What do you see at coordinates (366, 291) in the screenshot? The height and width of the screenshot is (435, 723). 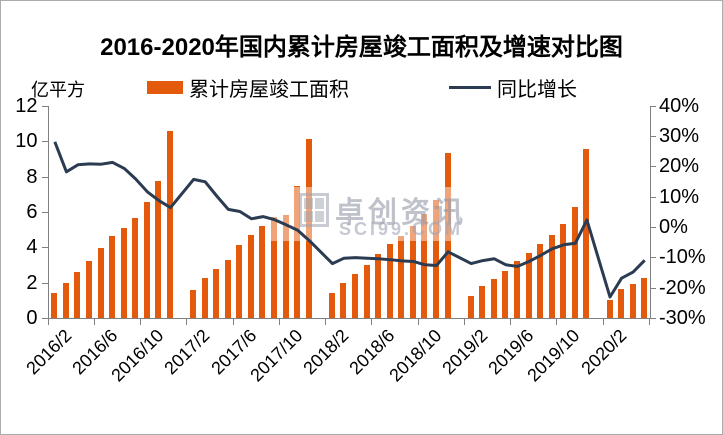 I see `bar-2018/5` at bounding box center [366, 291].